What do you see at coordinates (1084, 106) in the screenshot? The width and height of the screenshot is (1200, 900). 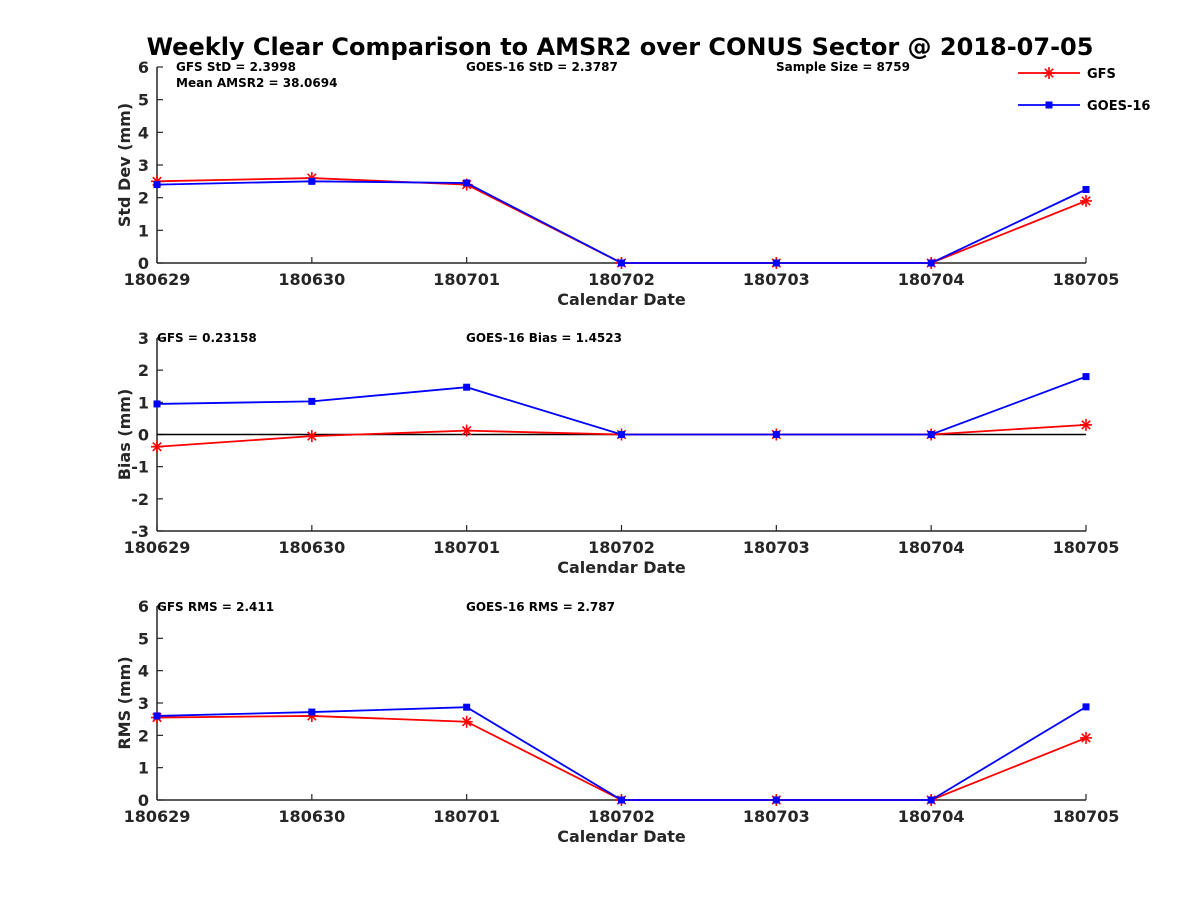 I see `legend-entry-goes-16: GOES-16` at bounding box center [1084, 106].